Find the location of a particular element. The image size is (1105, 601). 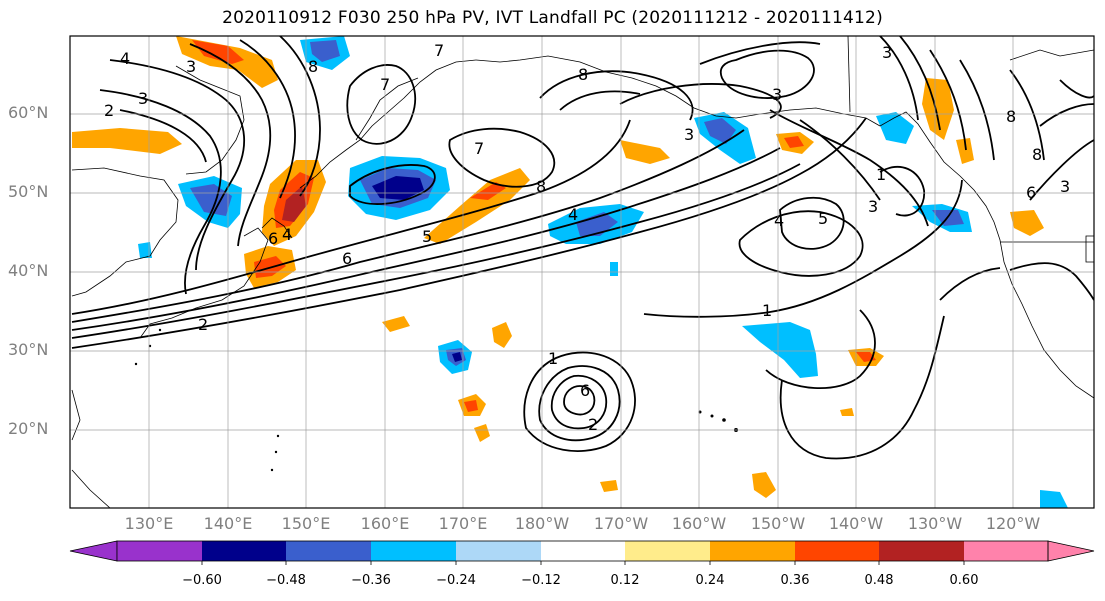

colorbar is located at coordinates (582, 552).